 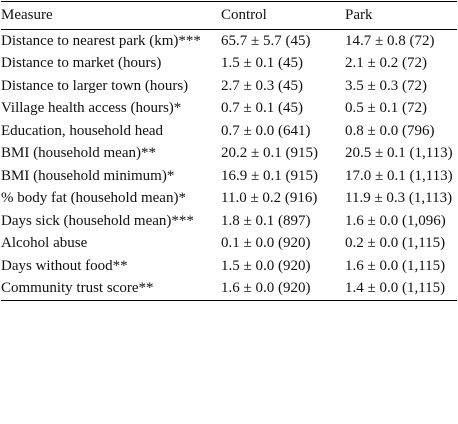 I want to click on value-cell: 20.2 ± 0.1 (915), so click(x=269, y=153).